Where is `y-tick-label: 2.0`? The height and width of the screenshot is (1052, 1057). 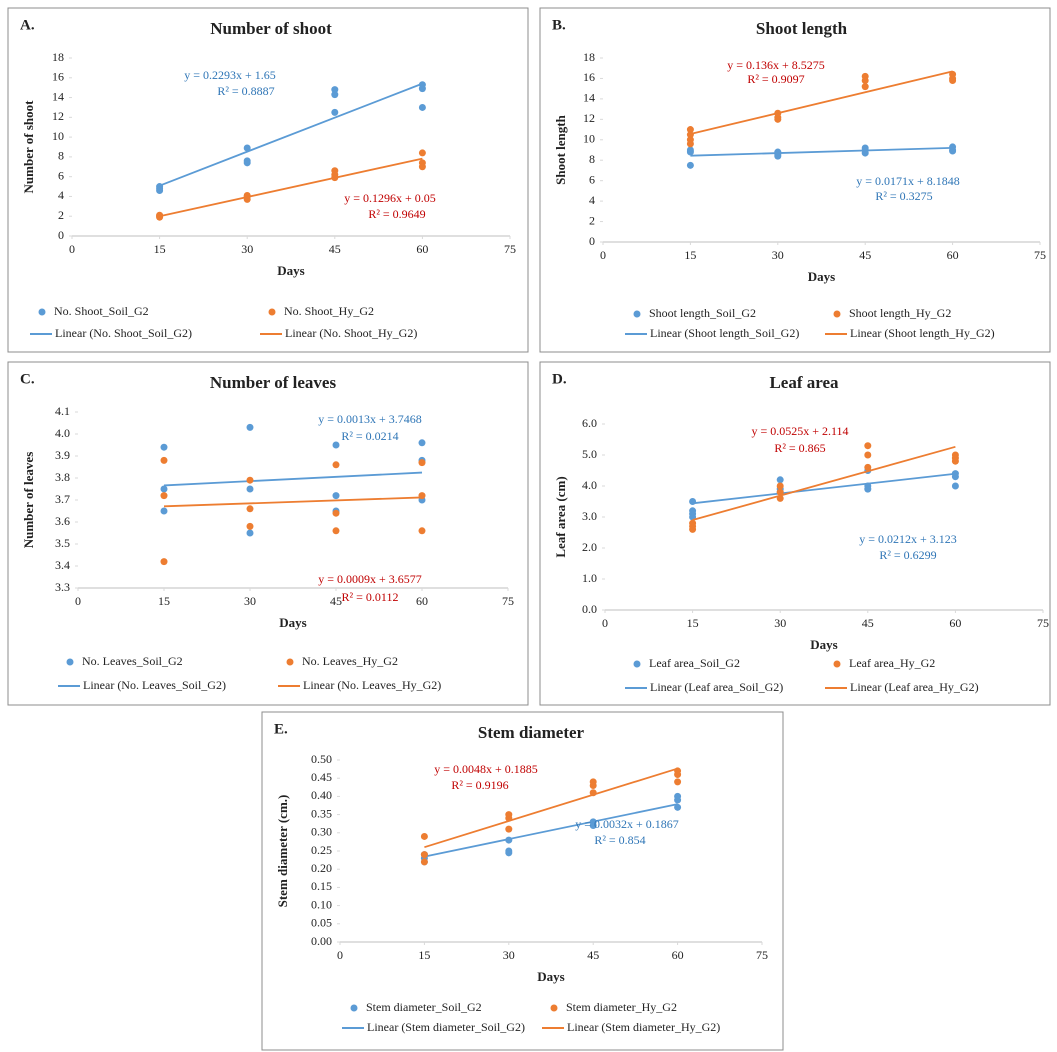
y-tick-label: 2.0 is located at coordinates (589, 547).